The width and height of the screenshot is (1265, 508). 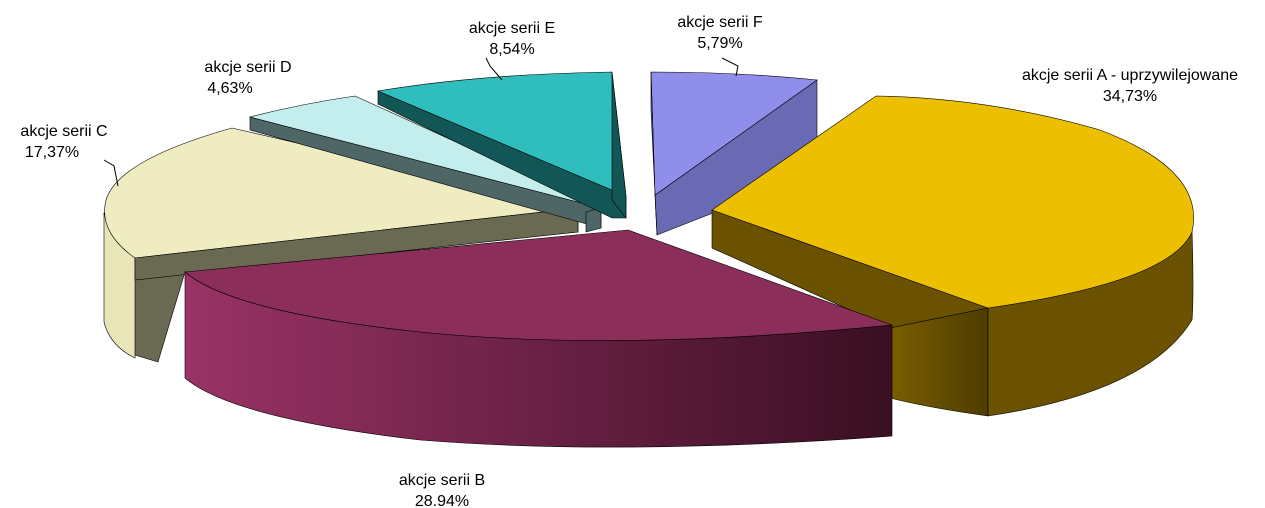 What do you see at coordinates (111, 173) in the screenshot?
I see `leader-line-c` at bounding box center [111, 173].